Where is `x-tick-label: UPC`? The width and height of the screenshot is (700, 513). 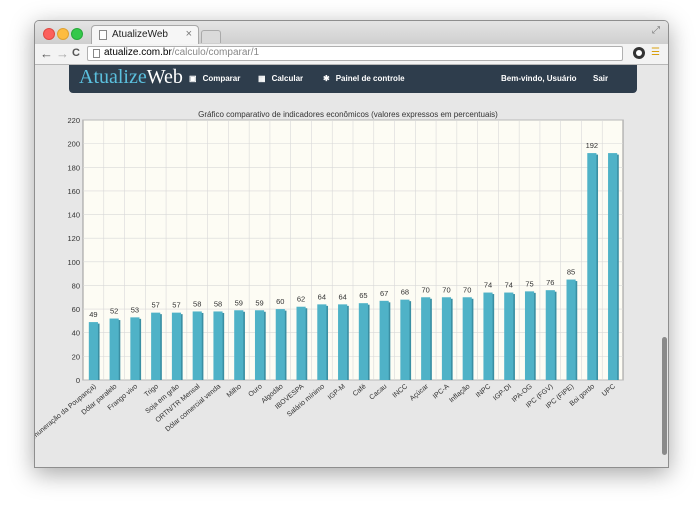 x-tick-label: UPC is located at coordinates (609, 390).